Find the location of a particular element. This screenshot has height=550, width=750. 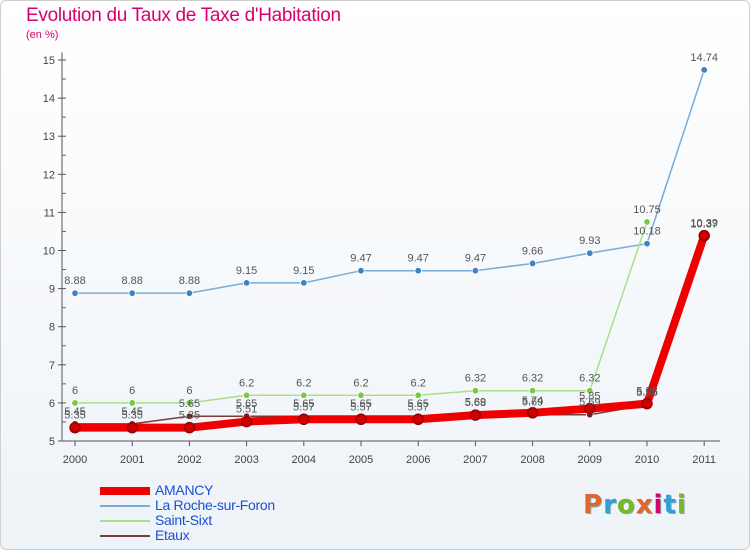

data-label-amancy: 10.39 is located at coordinates (704, 224).